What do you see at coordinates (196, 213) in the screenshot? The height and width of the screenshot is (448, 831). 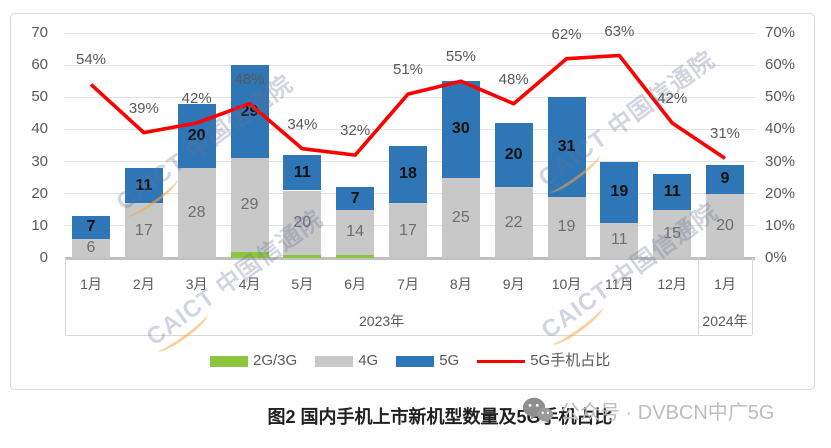 I see `bar-segment-4g: 28` at bounding box center [196, 213].